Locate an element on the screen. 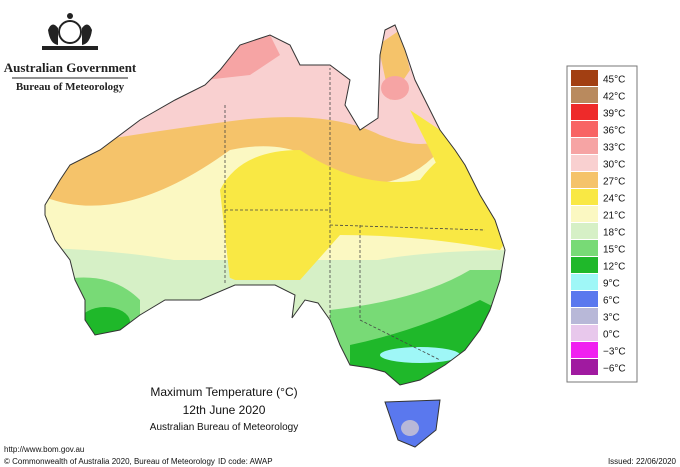 The width and height of the screenshot is (680, 467). footer-id: ID code: AWAP is located at coordinates (245, 461).